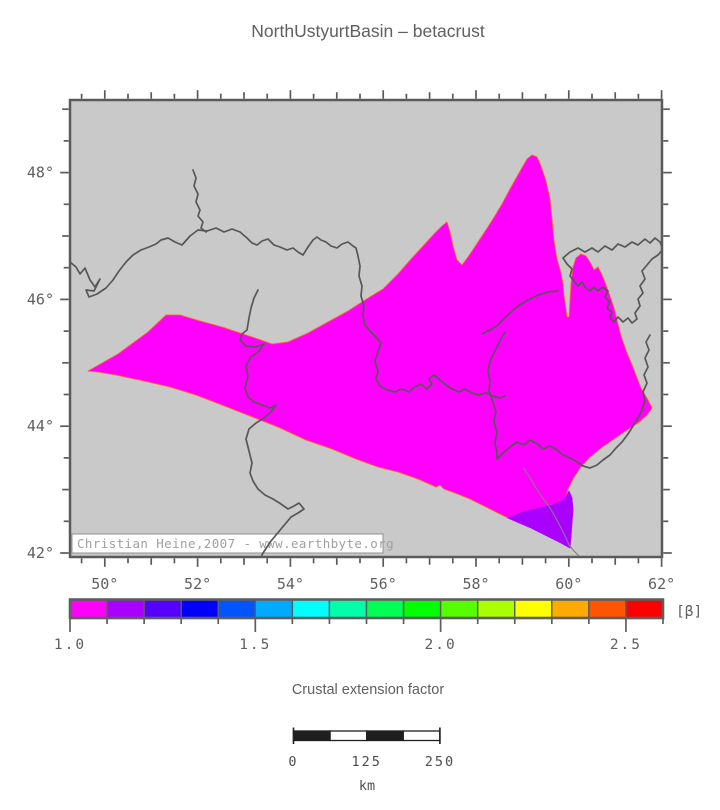 This screenshot has height=810, width=720. What do you see at coordinates (568, 584) in the screenshot?
I see `lon-label: 60°` at bounding box center [568, 584].